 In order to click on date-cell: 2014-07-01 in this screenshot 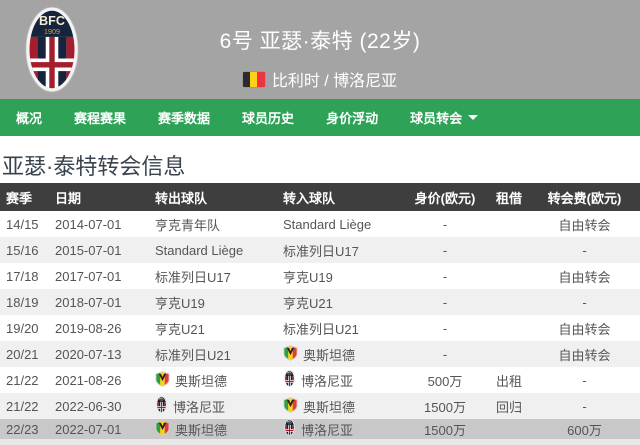, I will do `click(88, 224)`.